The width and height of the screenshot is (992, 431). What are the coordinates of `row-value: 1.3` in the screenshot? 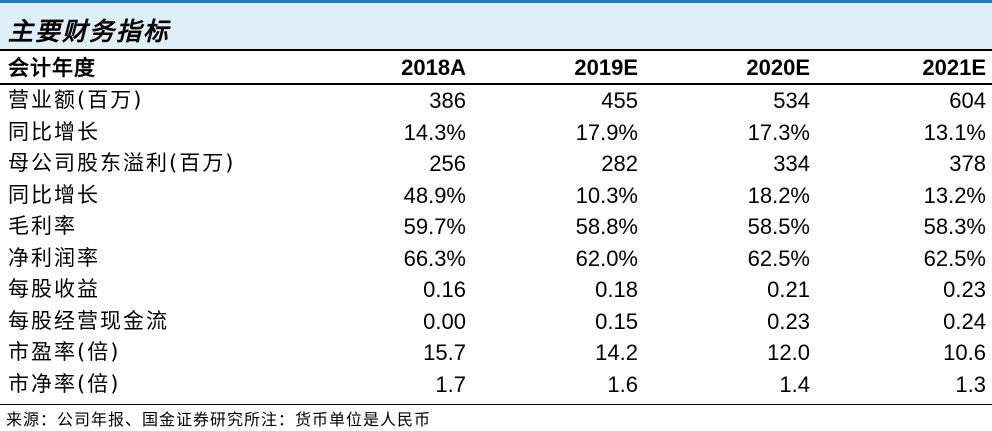 It's located at (970, 384).